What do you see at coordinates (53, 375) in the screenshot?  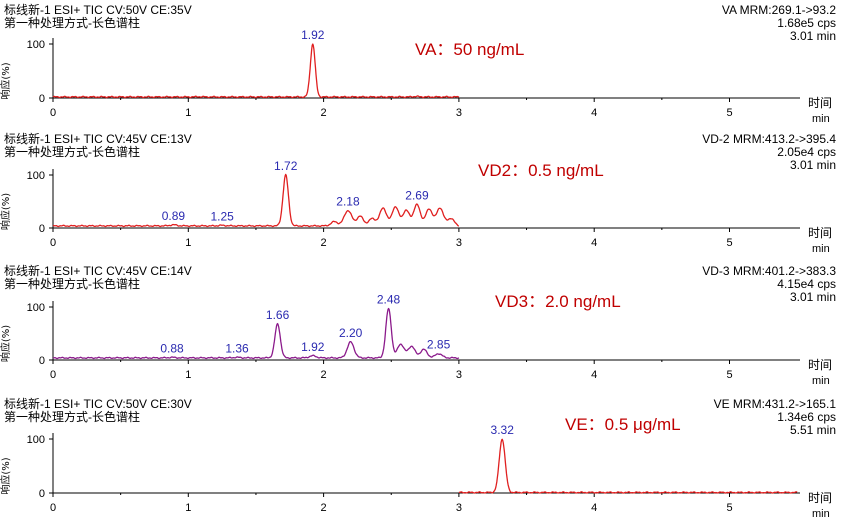 I see `panel-3-x-tick-label: 0` at bounding box center [53, 375].